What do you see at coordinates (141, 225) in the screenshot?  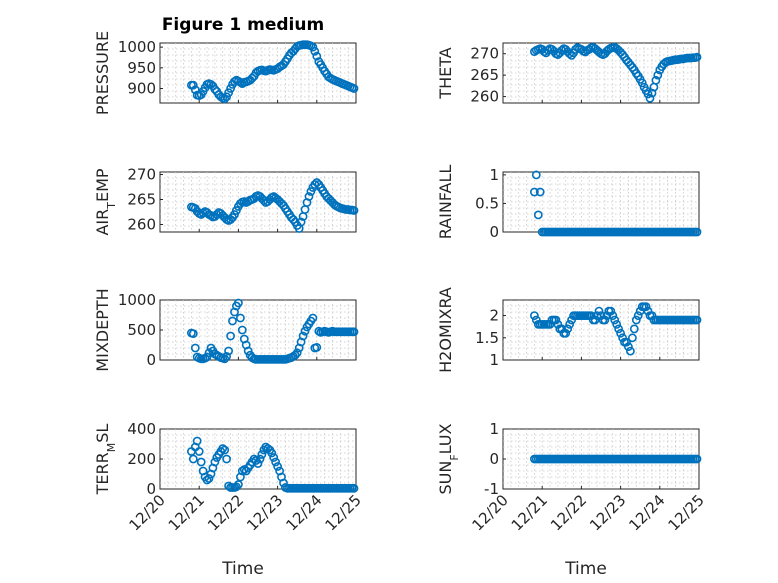 I see `y-tick-label: 260` at bounding box center [141, 225].